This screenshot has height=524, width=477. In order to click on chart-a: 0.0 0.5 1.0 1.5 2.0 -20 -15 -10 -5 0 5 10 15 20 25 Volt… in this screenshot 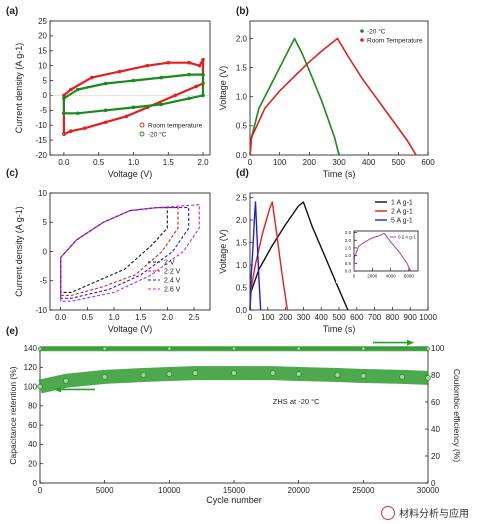, I will do `click(112, 98)`.